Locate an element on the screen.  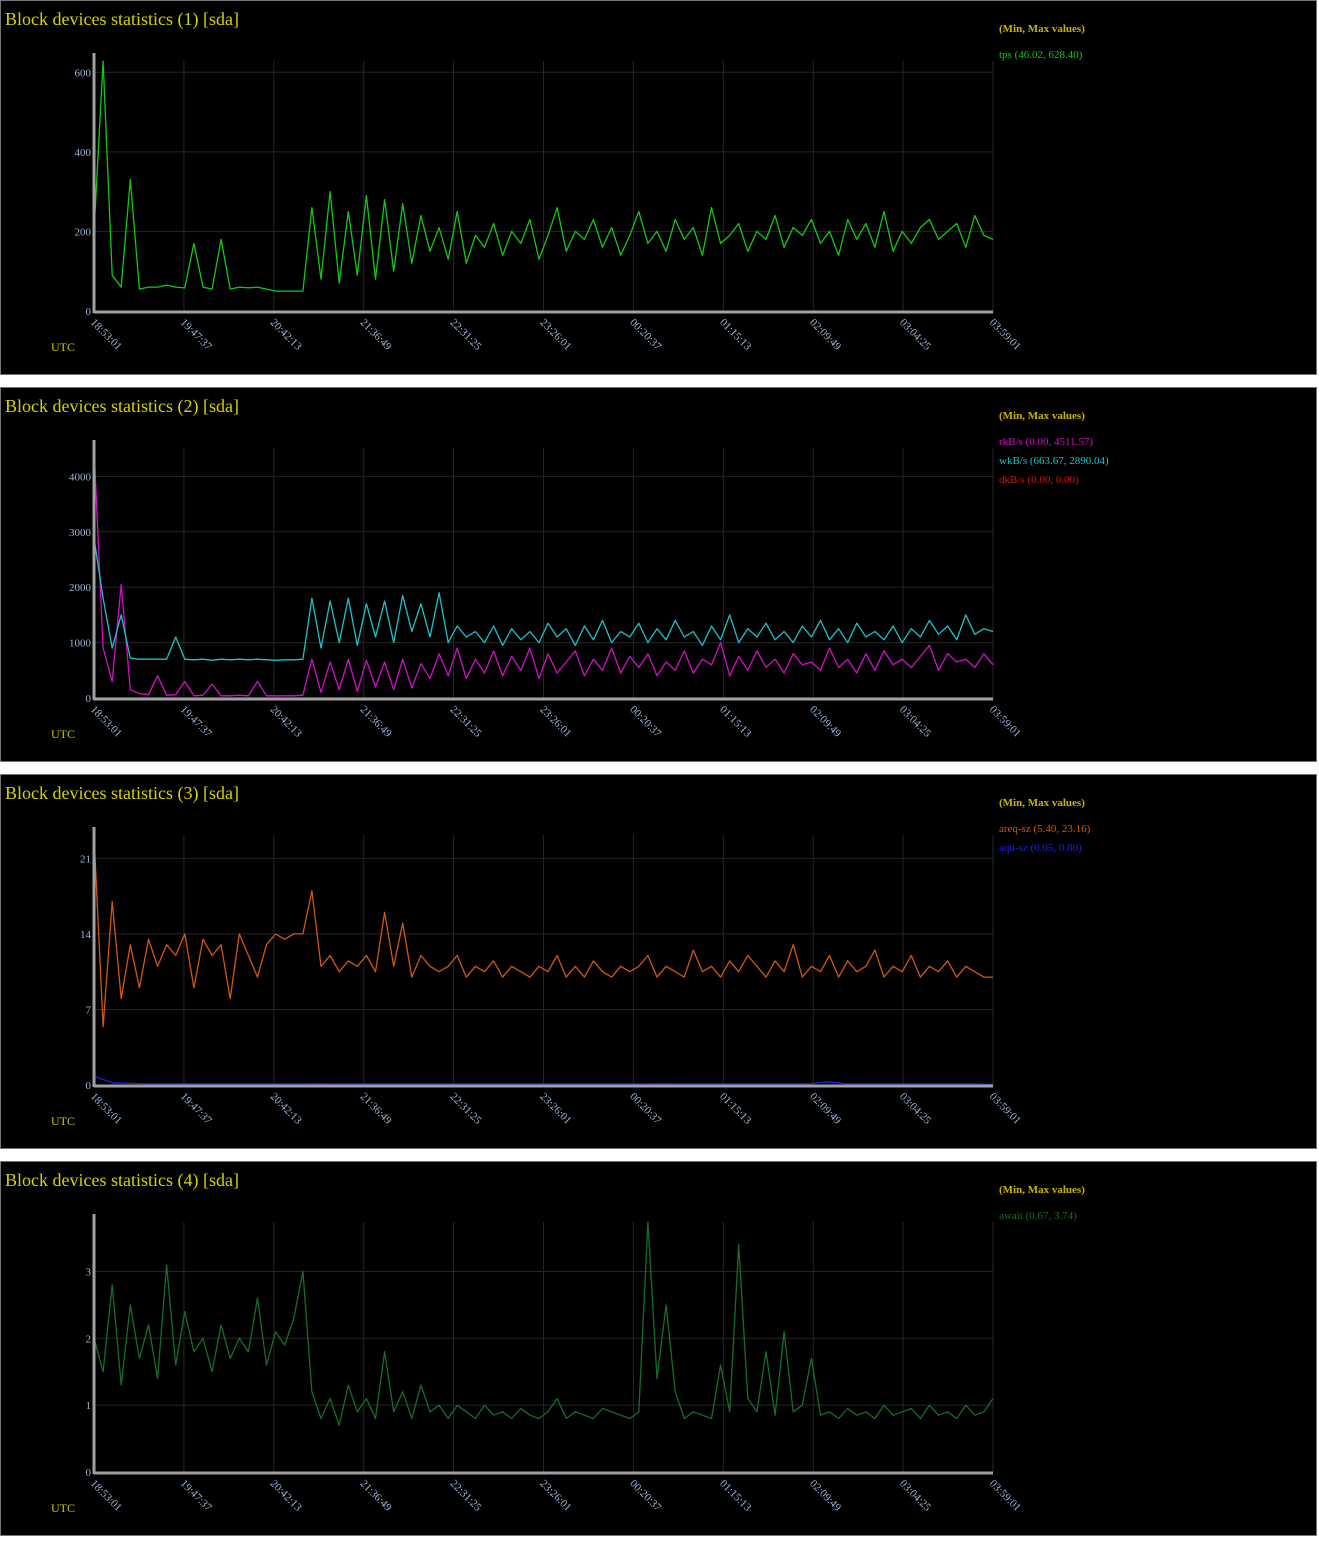
y-tick-label: 2000 is located at coordinates (80, 588).